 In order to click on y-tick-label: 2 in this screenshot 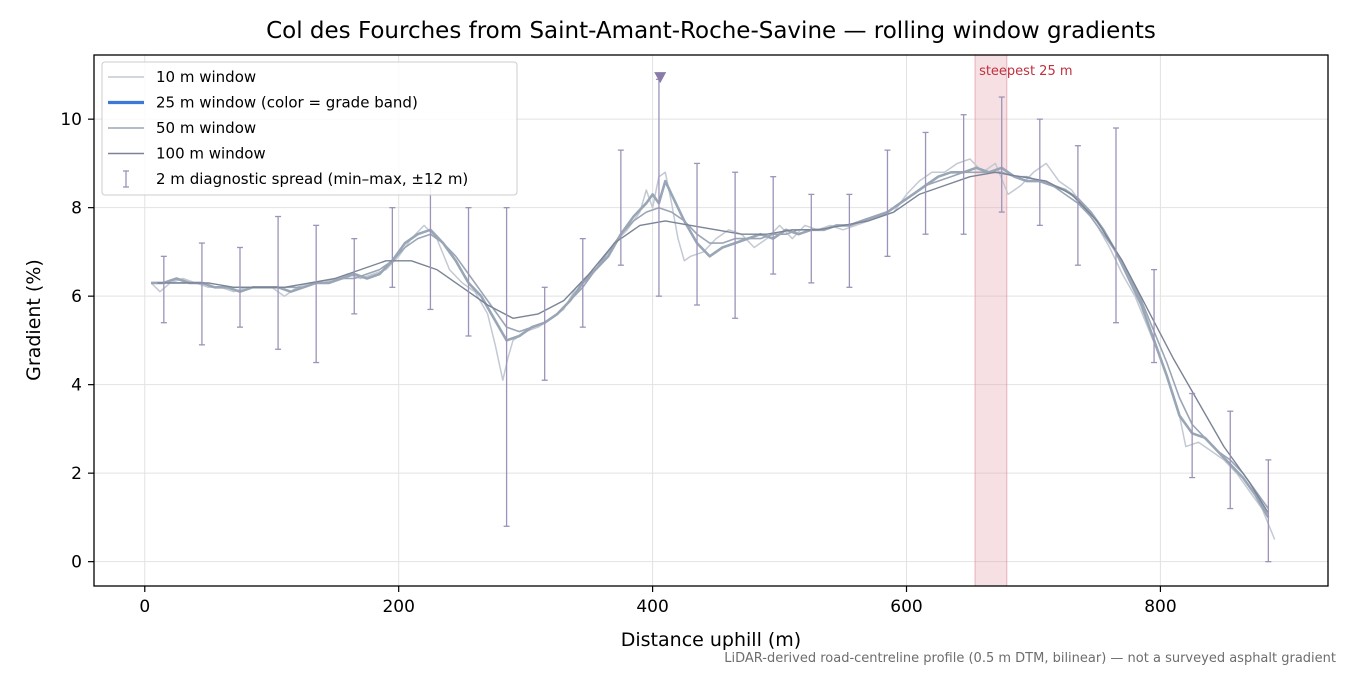, I will do `click(76, 474)`.